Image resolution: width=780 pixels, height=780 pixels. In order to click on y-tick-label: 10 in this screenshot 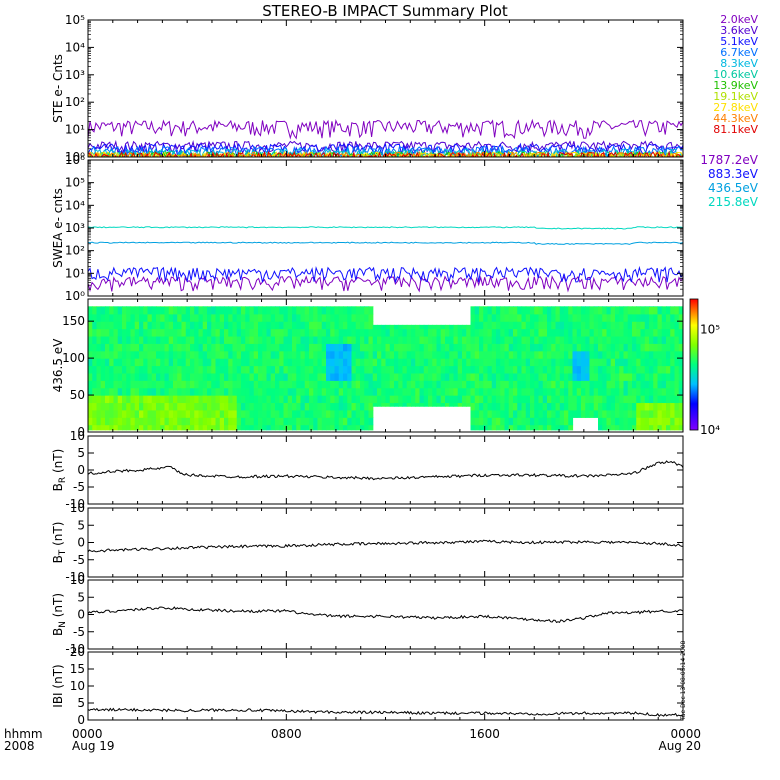, I will do `click(77, 436)`.